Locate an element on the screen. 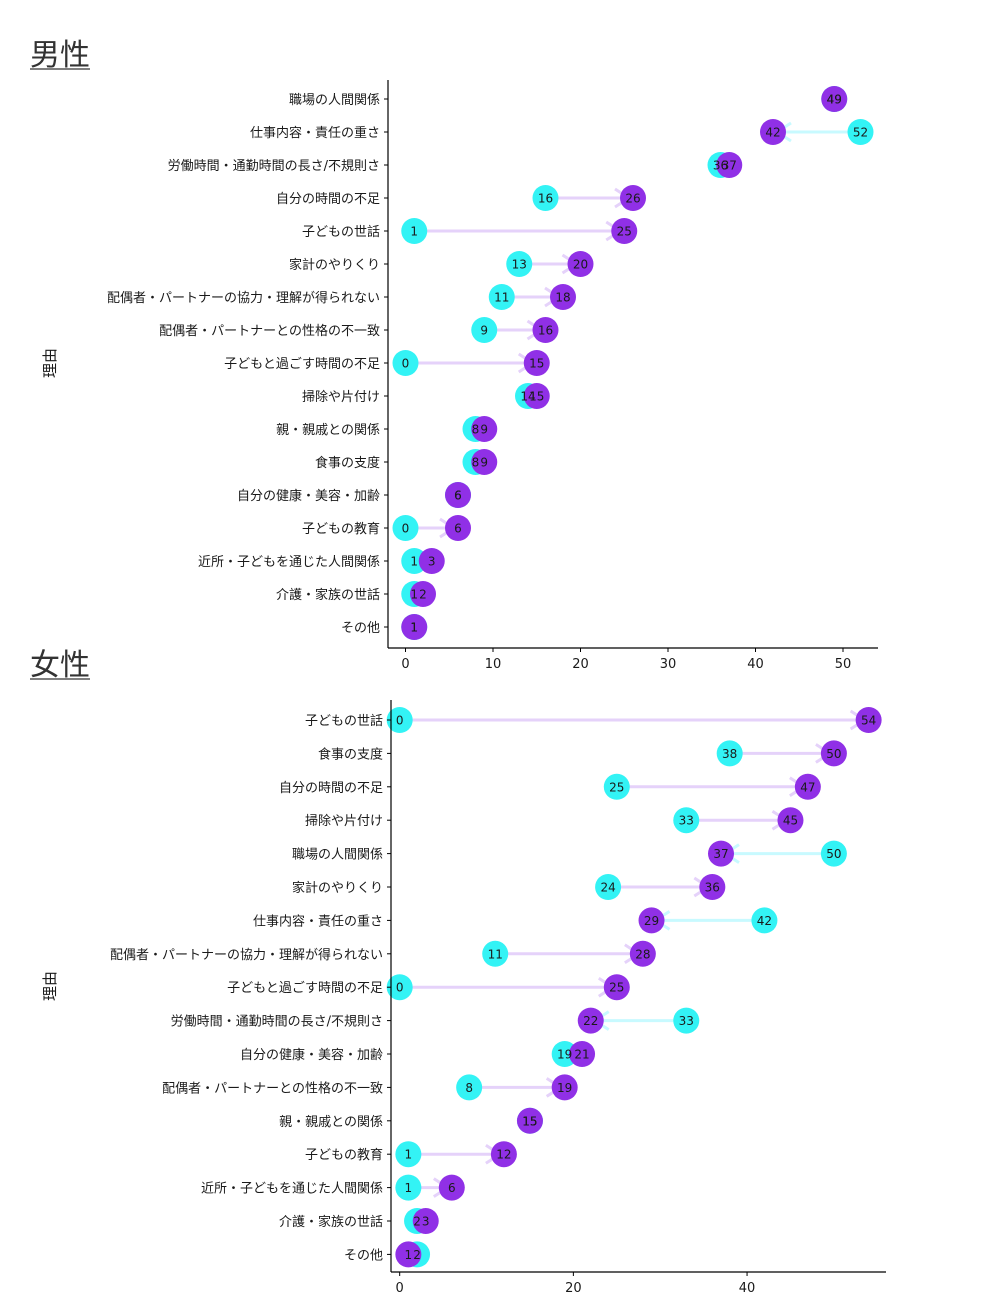 The height and width of the screenshot is (1298, 1000). dumbbell-row: 16 26 is located at coordinates (589, 198).